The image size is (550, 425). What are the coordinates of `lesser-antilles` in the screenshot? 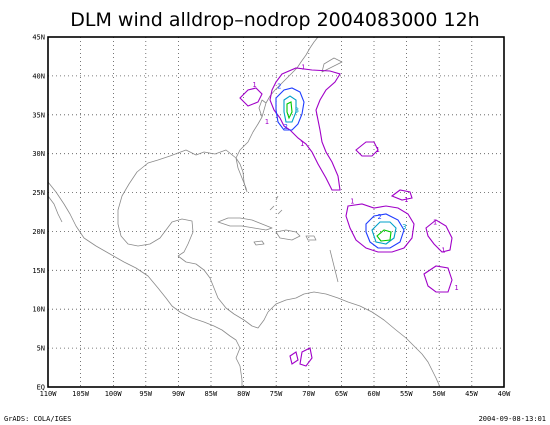 It's located at (334, 266).